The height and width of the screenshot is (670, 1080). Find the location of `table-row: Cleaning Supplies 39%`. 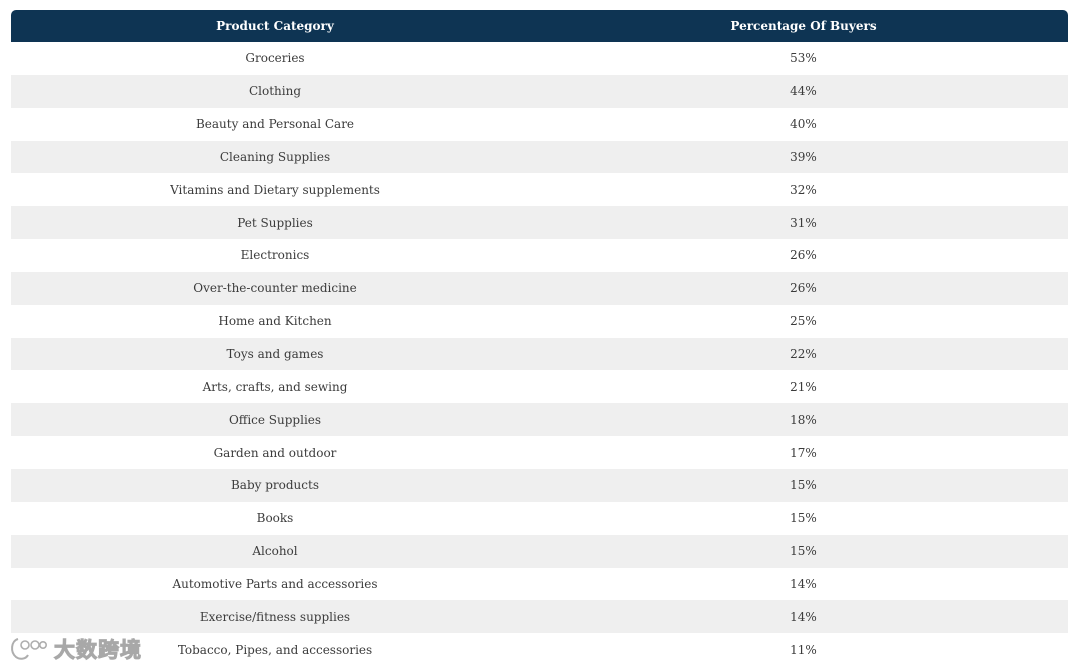

table-row: Cleaning Supplies 39% is located at coordinates (539, 157).